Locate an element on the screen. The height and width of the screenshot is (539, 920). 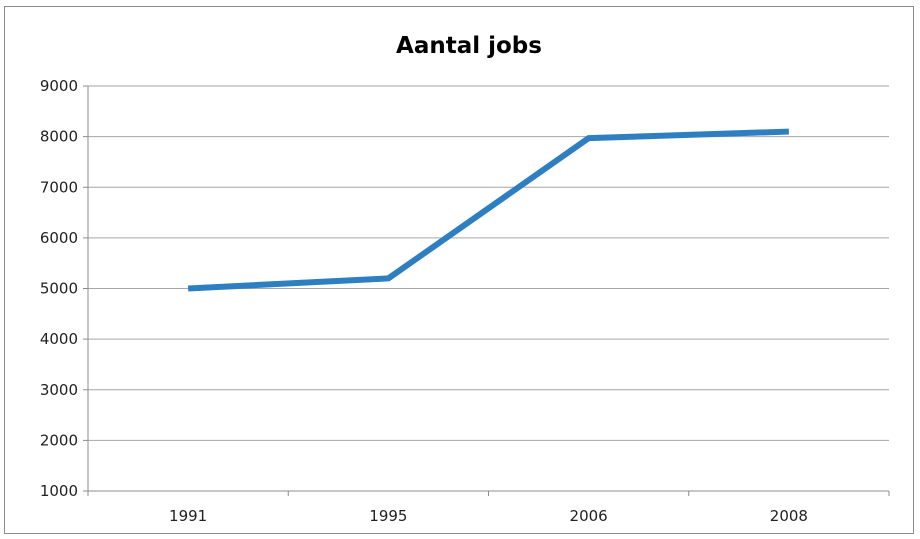
y-tick-label: 3000 is located at coordinates (59, 390).